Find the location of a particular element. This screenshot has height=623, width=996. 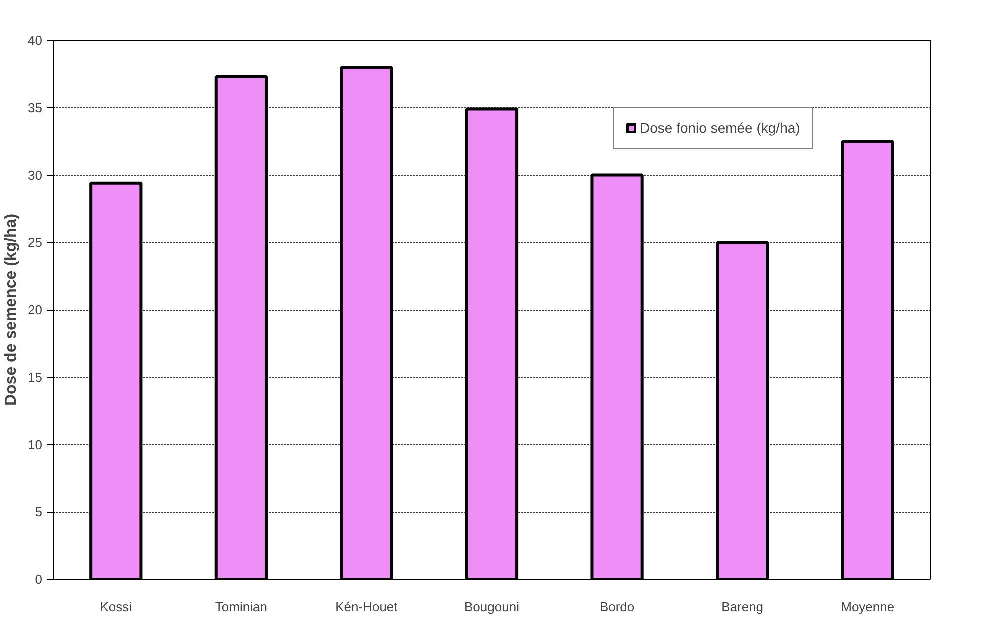

x-tick-label: Kossi is located at coordinates (116, 607).